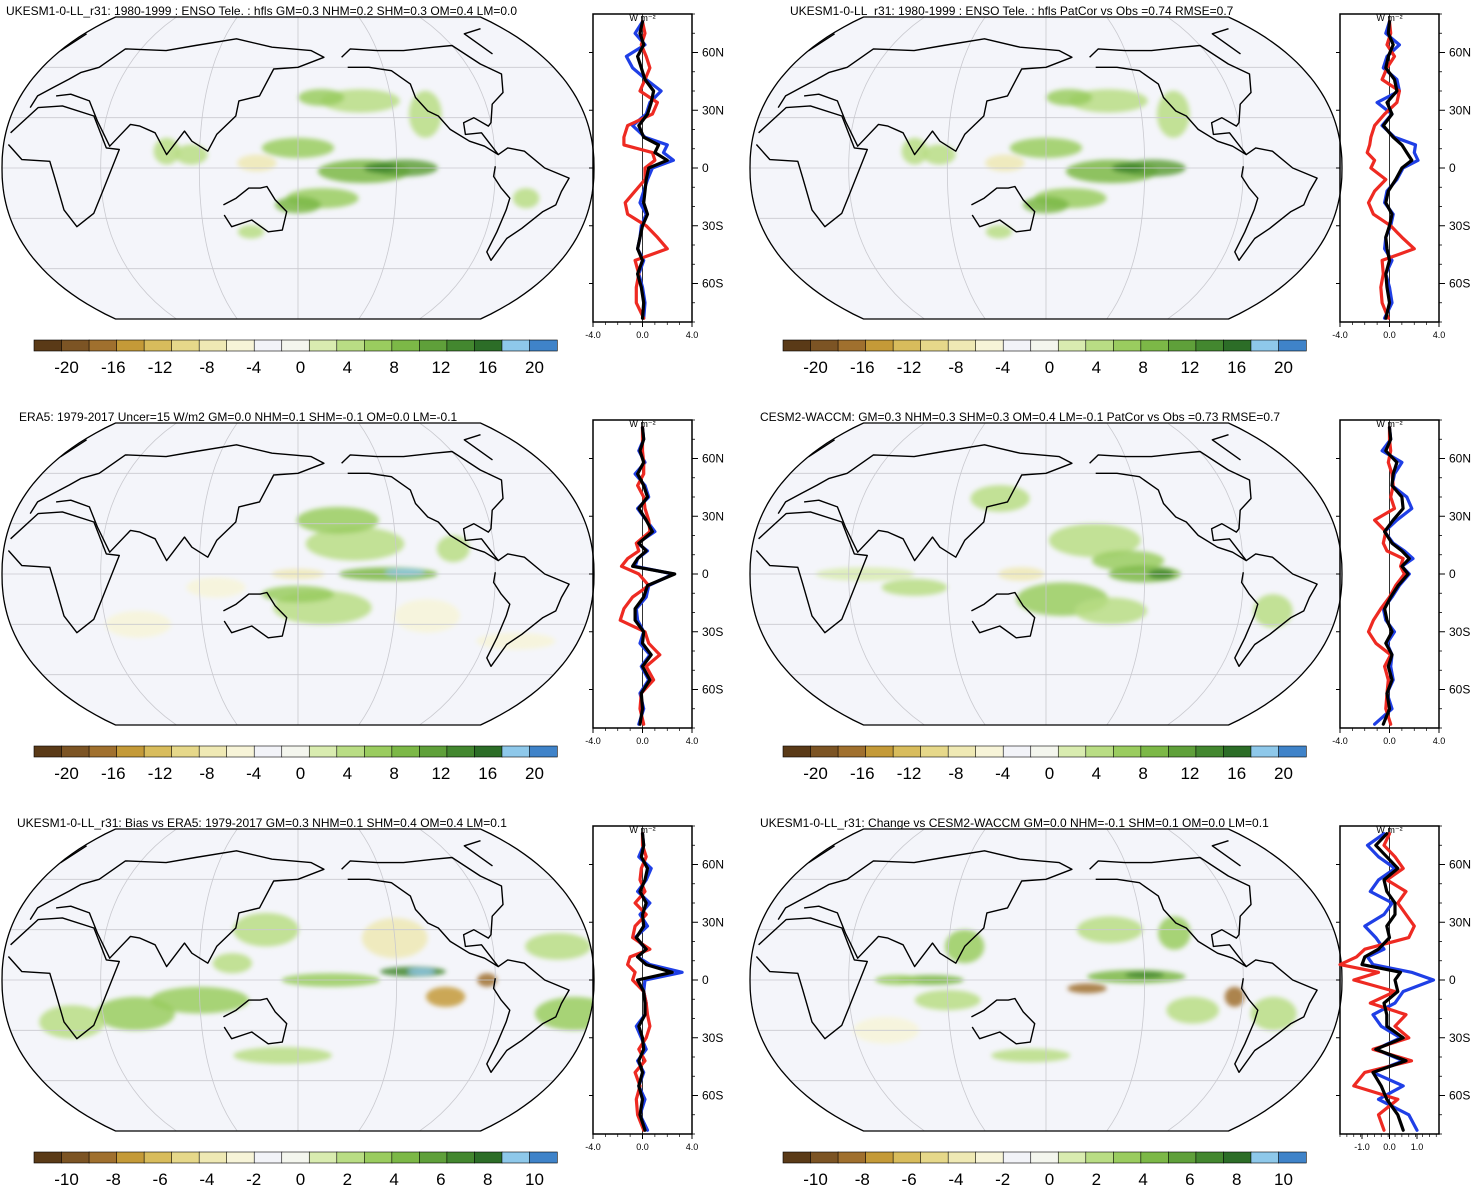 This screenshot has width=1483, height=1196. I want to click on north-america-coastline, so click(422, 506).